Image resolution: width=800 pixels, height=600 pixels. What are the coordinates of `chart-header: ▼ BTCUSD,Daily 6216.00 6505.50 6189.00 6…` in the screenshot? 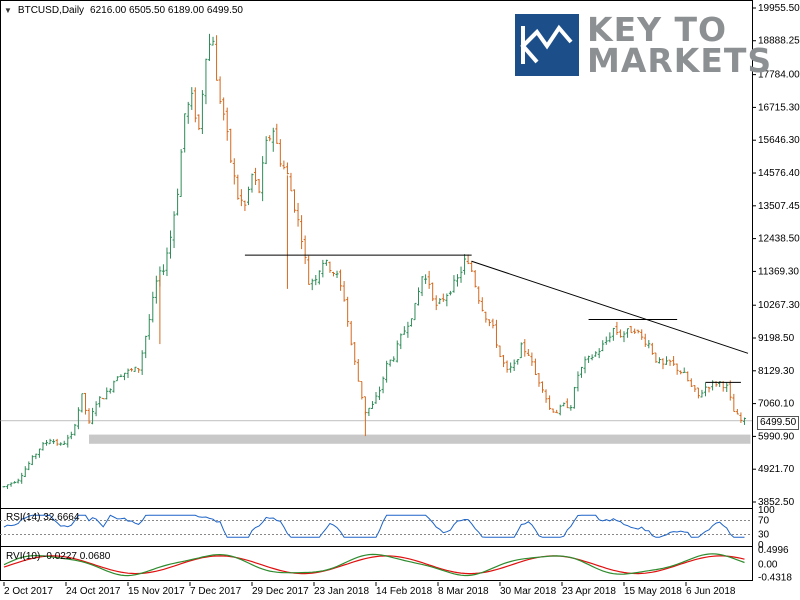 It's located at (123, 10).